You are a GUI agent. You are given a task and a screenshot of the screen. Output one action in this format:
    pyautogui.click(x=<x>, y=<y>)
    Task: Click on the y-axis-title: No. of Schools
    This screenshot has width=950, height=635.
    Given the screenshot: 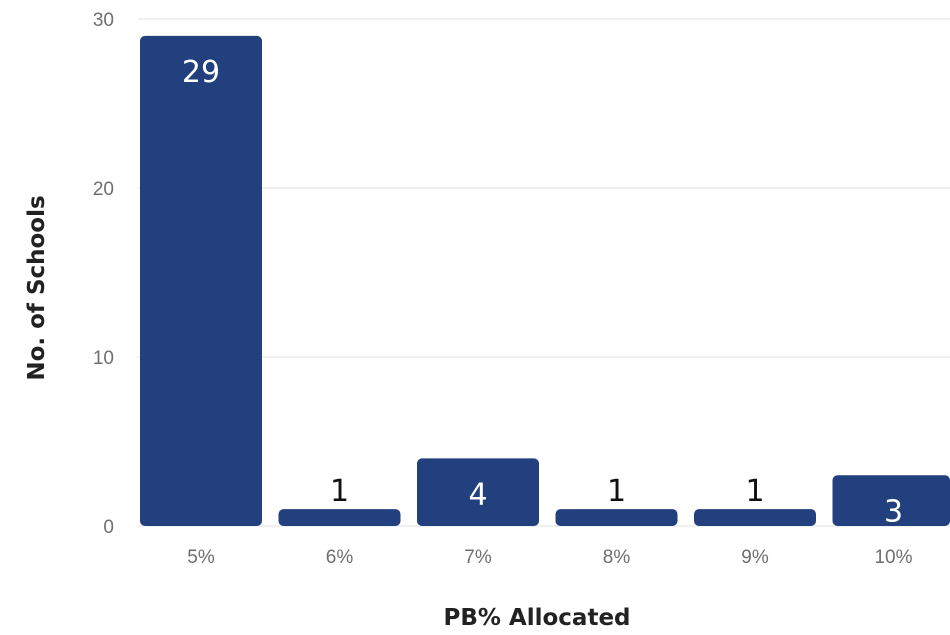 What is the action you would take?
    pyautogui.click(x=37, y=287)
    